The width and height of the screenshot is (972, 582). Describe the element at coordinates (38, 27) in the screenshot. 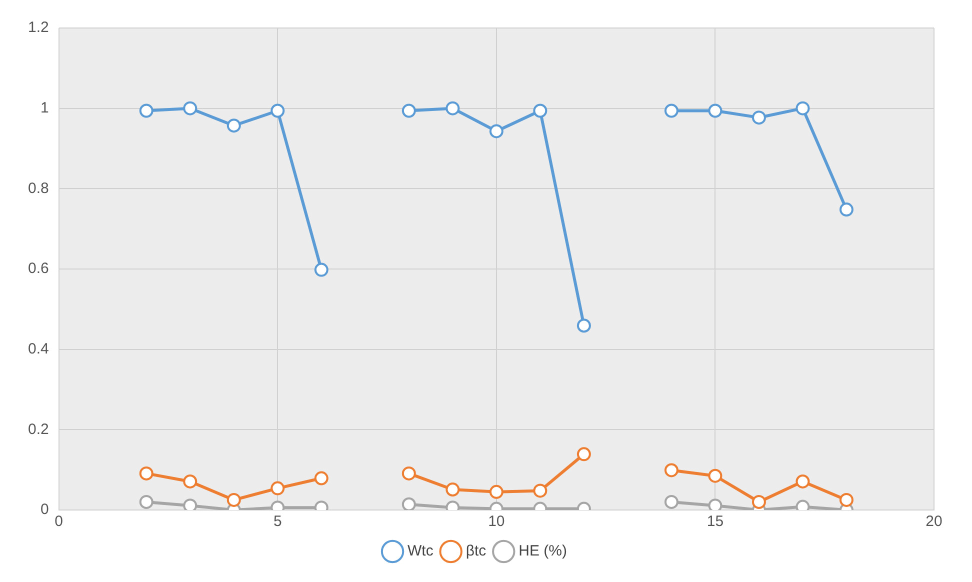

I see `y-tick-label: 1.2` at that location.